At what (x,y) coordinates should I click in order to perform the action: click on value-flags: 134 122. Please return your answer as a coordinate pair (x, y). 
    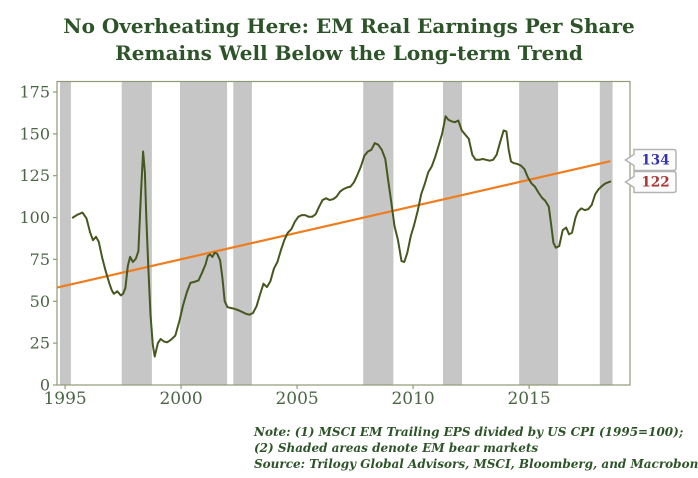
    Looking at the image, I should click on (650, 171).